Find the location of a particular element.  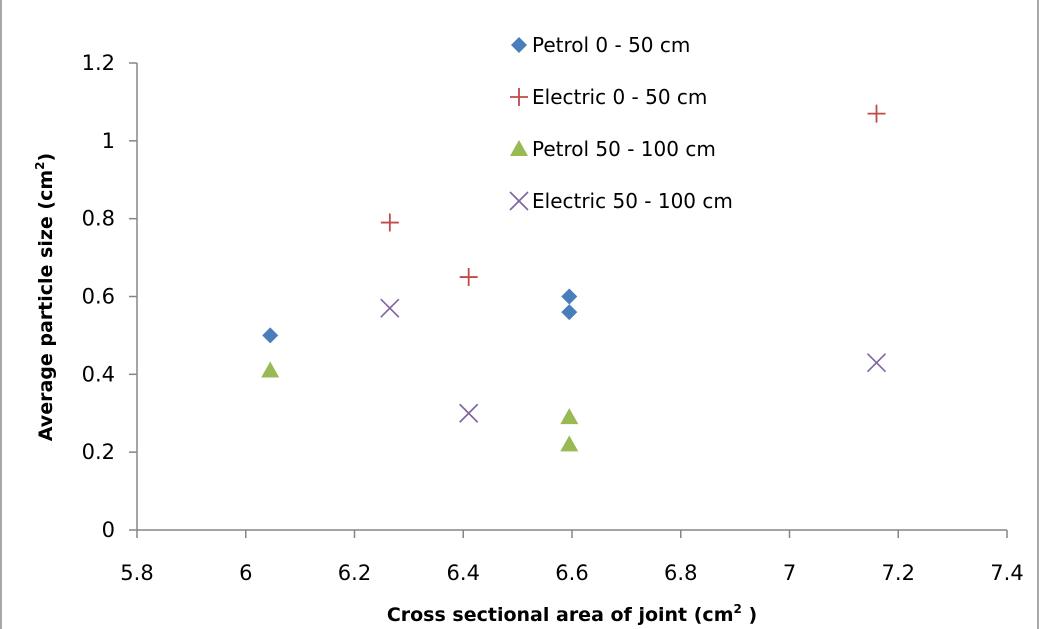

x-tick-label: 7 is located at coordinates (789, 573).